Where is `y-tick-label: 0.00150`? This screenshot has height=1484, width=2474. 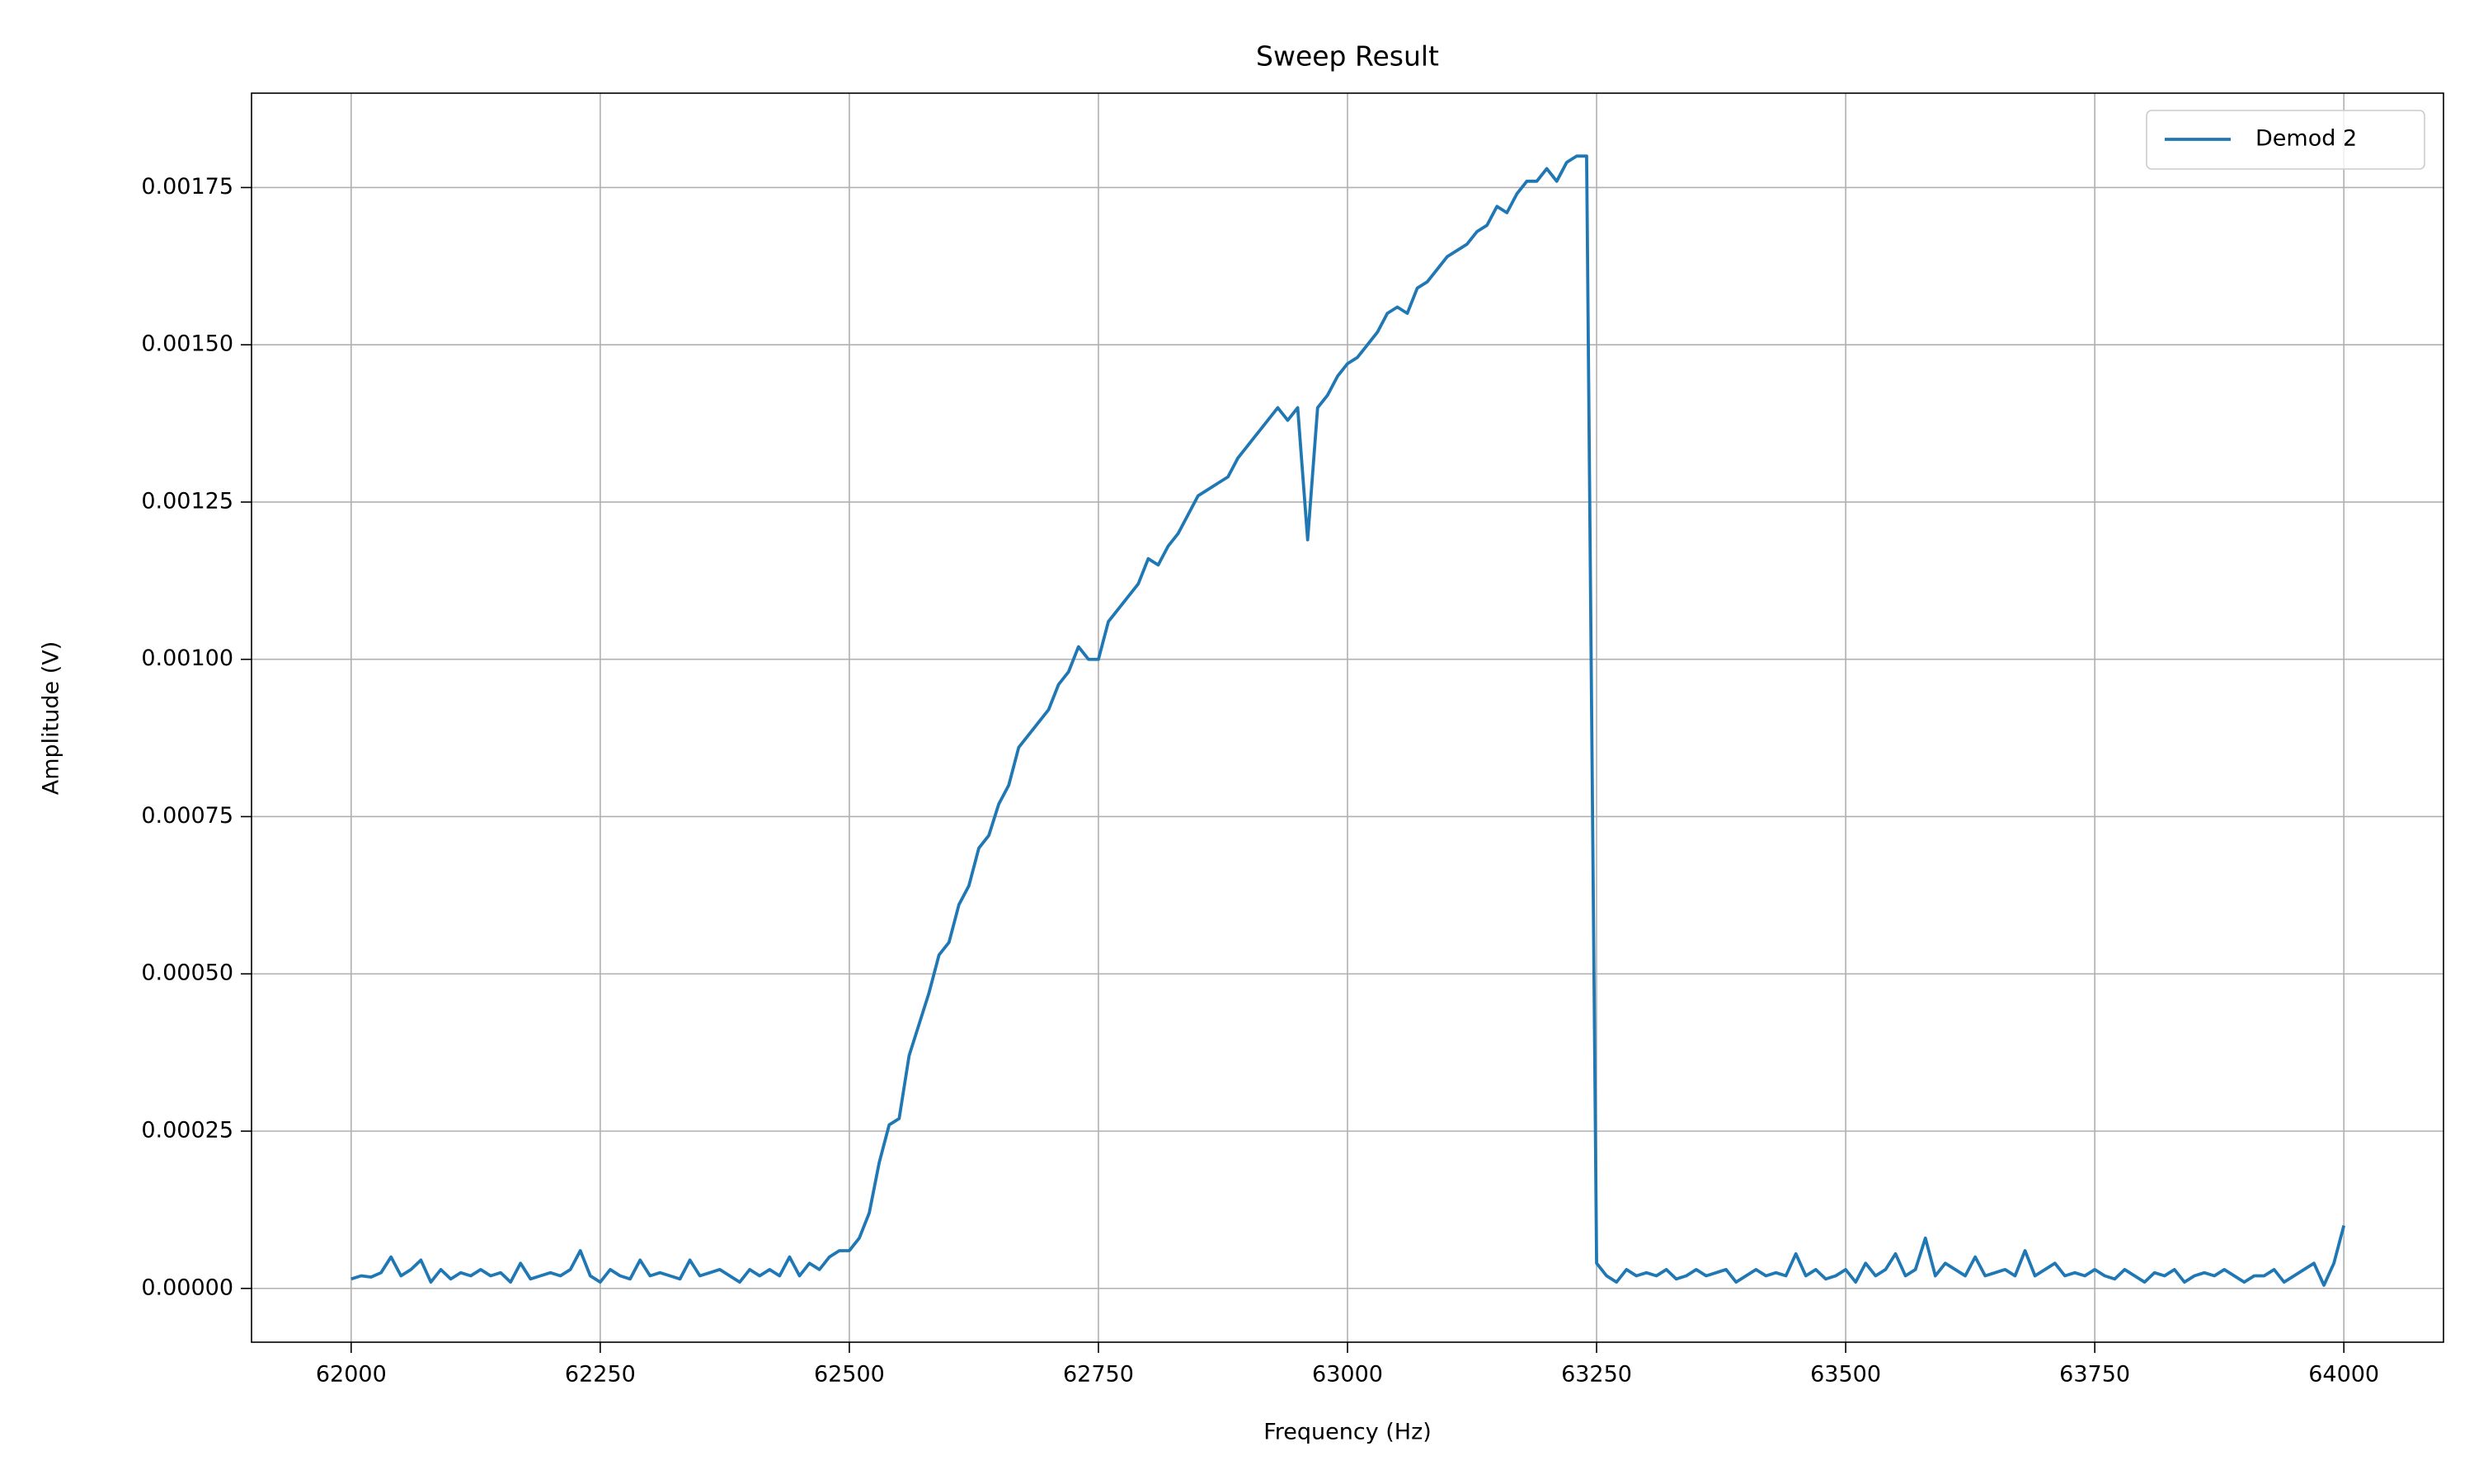
y-tick-label: 0.00150 is located at coordinates (187, 344).